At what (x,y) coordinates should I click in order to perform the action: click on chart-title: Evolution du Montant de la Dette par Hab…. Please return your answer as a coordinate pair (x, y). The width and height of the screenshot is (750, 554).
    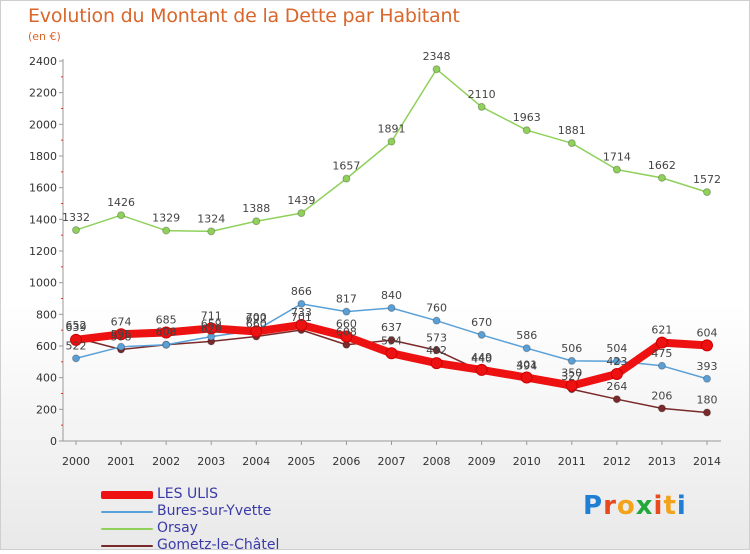
    Looking at the image, I should click on (244, 16).